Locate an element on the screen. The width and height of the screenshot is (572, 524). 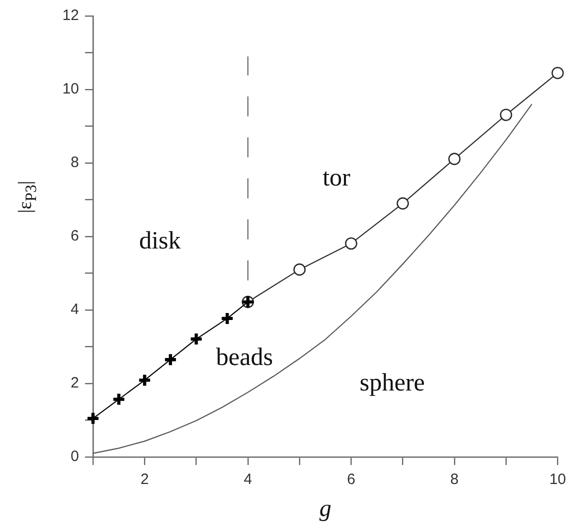
annotation: disk is located at coordinates (160, 240).